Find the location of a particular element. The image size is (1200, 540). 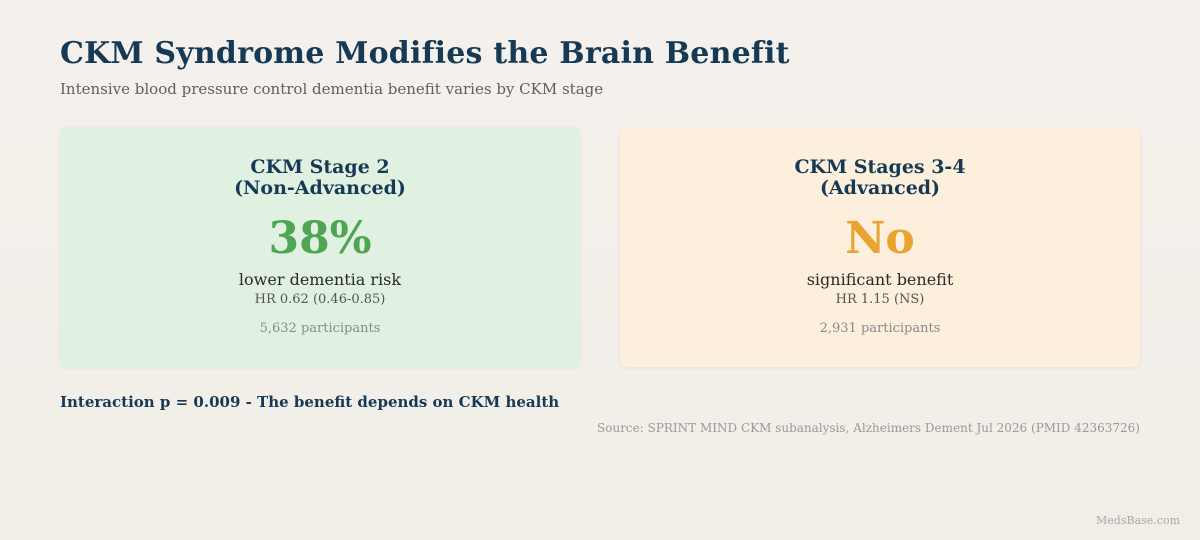

card-hazard-ratio: HR 0.62 (0.46-0.85) is located at coordinates (320, 299).